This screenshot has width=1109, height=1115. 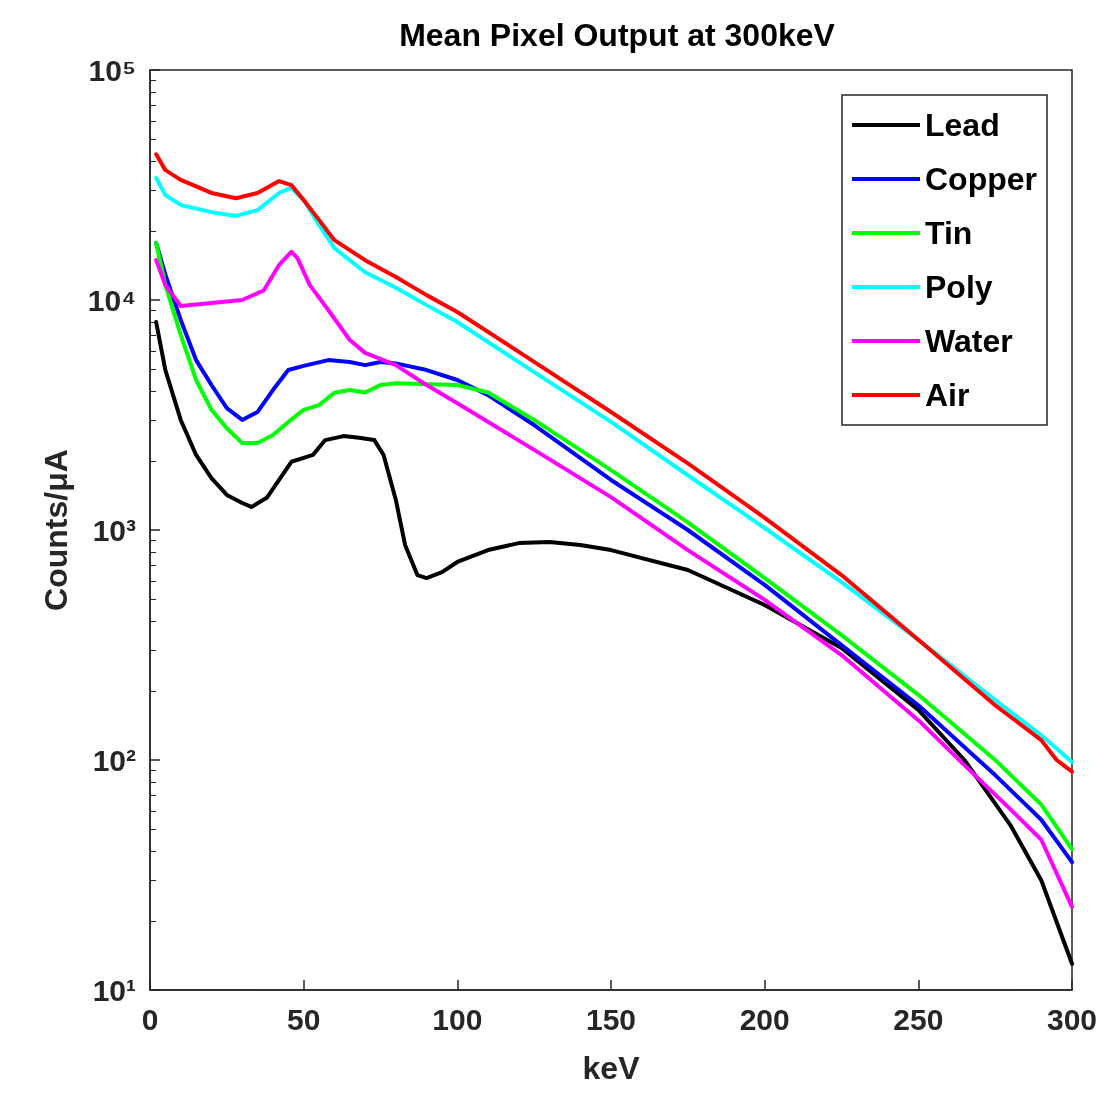 What do you see at coordinates (150, 1019) in the screenshot?
I see `x-tick-label: 0` at bounding box center [150, 1019].